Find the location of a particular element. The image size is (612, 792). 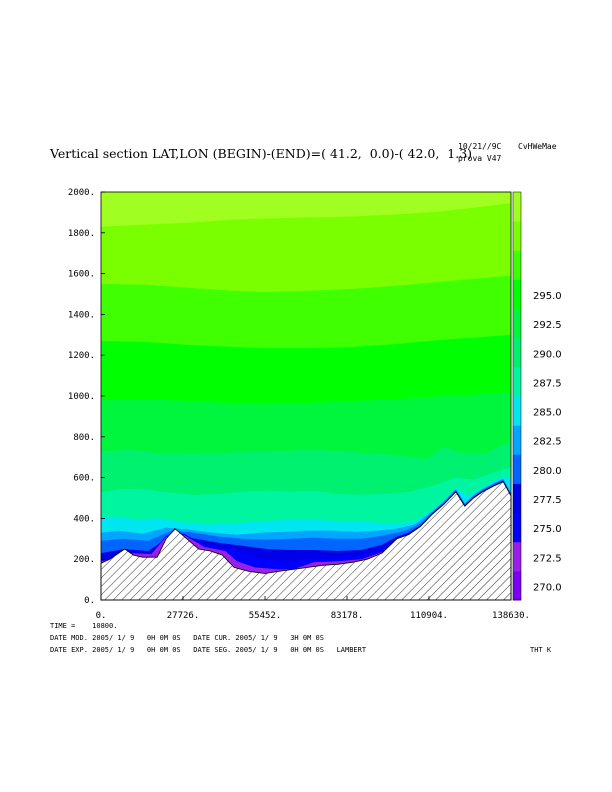

x-tick-label: 83178. is located at coordinates (347, 616).